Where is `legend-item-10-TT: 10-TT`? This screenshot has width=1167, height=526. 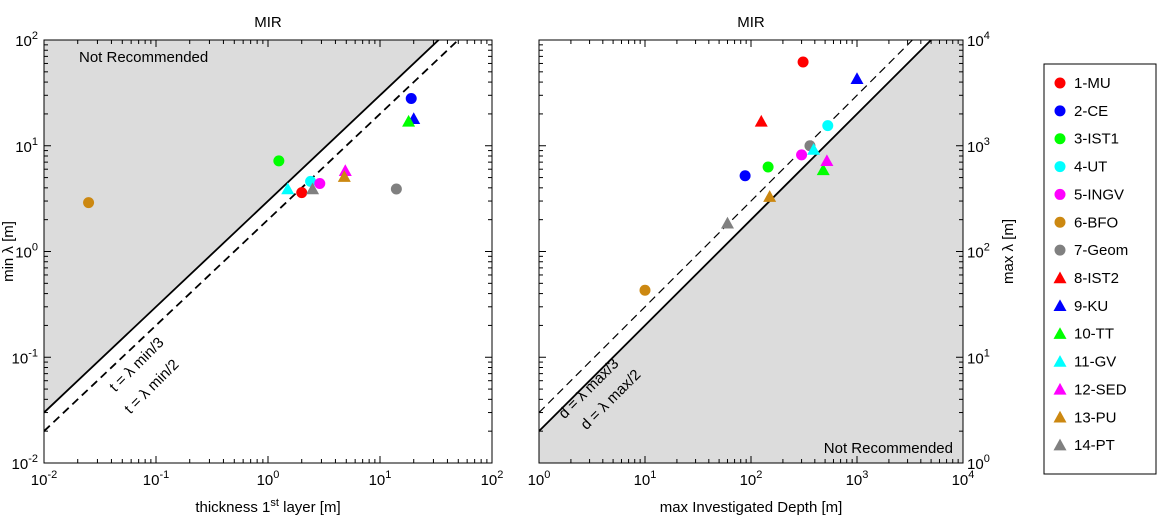 legend-item-10-TT: 10-TT is located at coordinates (1083, 334).